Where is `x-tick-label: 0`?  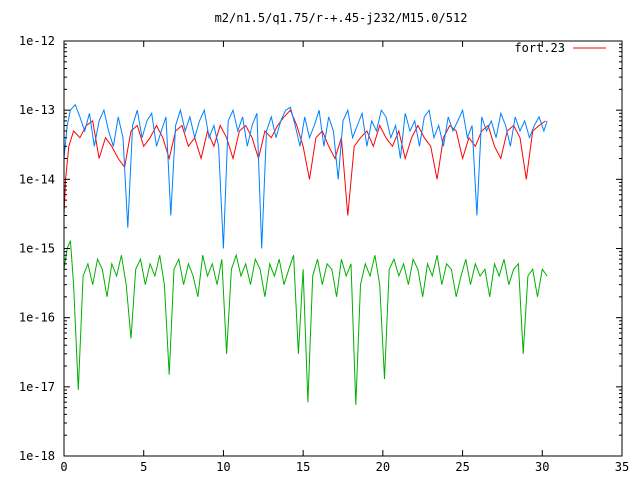 x-tick-label: 0 is located at coordinates (63, 467).